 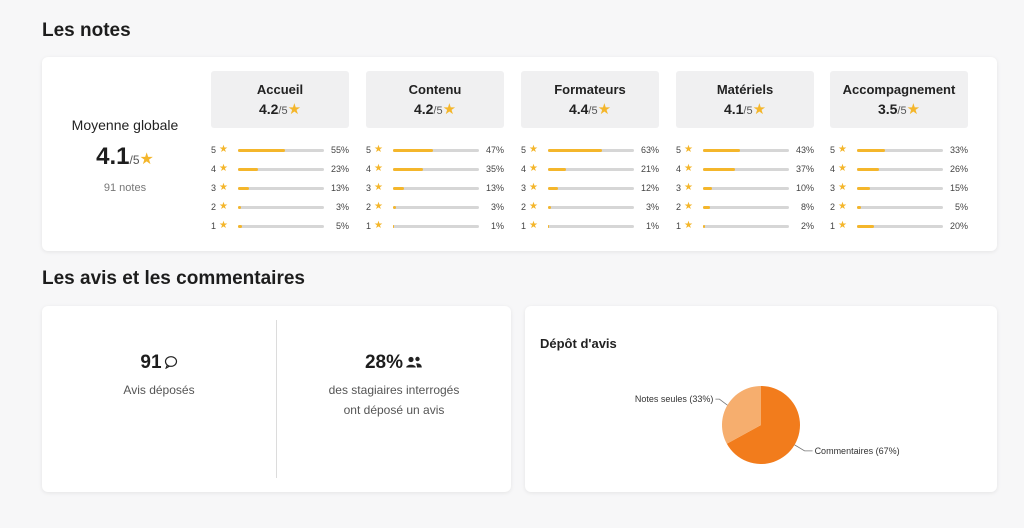 What do you see at coordinates (767, 425) in the screenshot?
I see `pie-chart: Notes seules (33%) Commentaires (67%)` at bounding box center [767, 425].